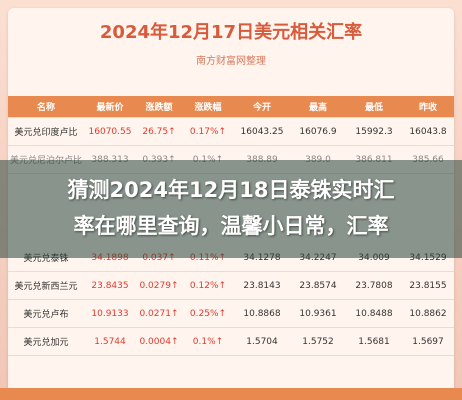  What do you see at coordinates (428, 285) in the screenshot?
I see `table-cell: 23.8155` at bounding box center [428, 285].